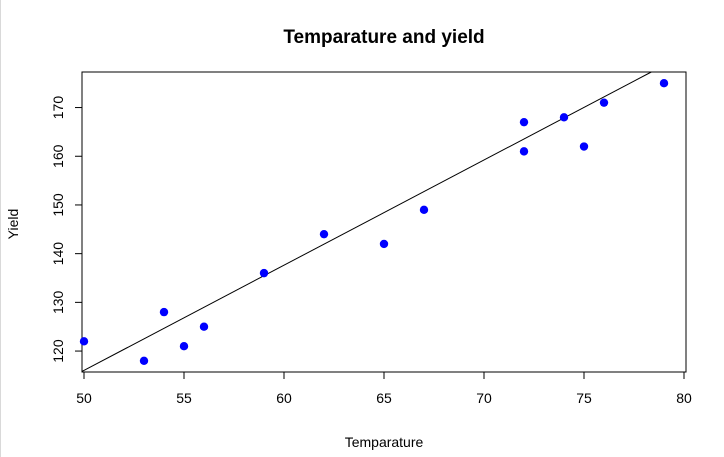  Describe the element at coordinates (58, 351) in the screenshot. I see `y-tick-label: 120` at that location.